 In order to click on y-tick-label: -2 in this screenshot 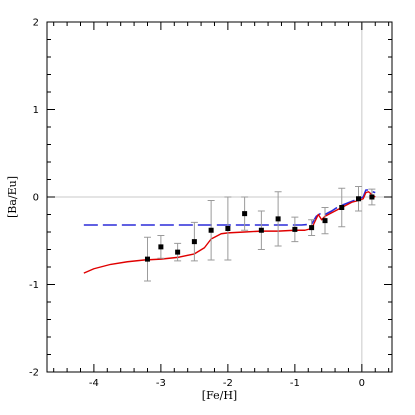, I will do `click(34, 373)`.